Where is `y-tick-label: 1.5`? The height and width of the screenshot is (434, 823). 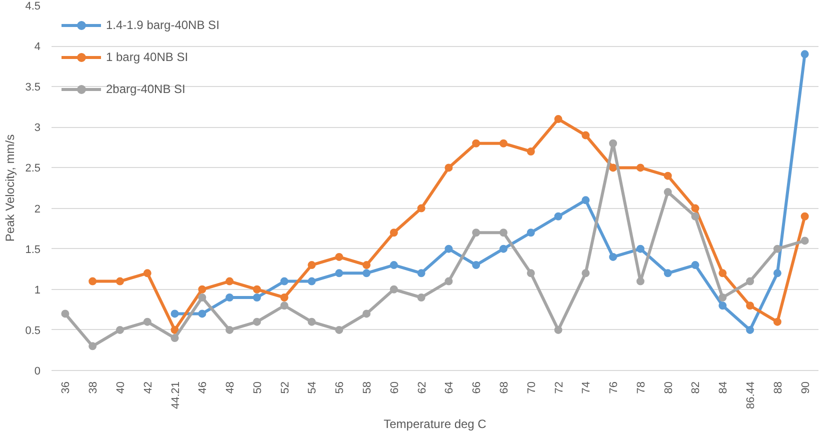 y-tick-label: 1.5 is located at coordinates (33, 250).